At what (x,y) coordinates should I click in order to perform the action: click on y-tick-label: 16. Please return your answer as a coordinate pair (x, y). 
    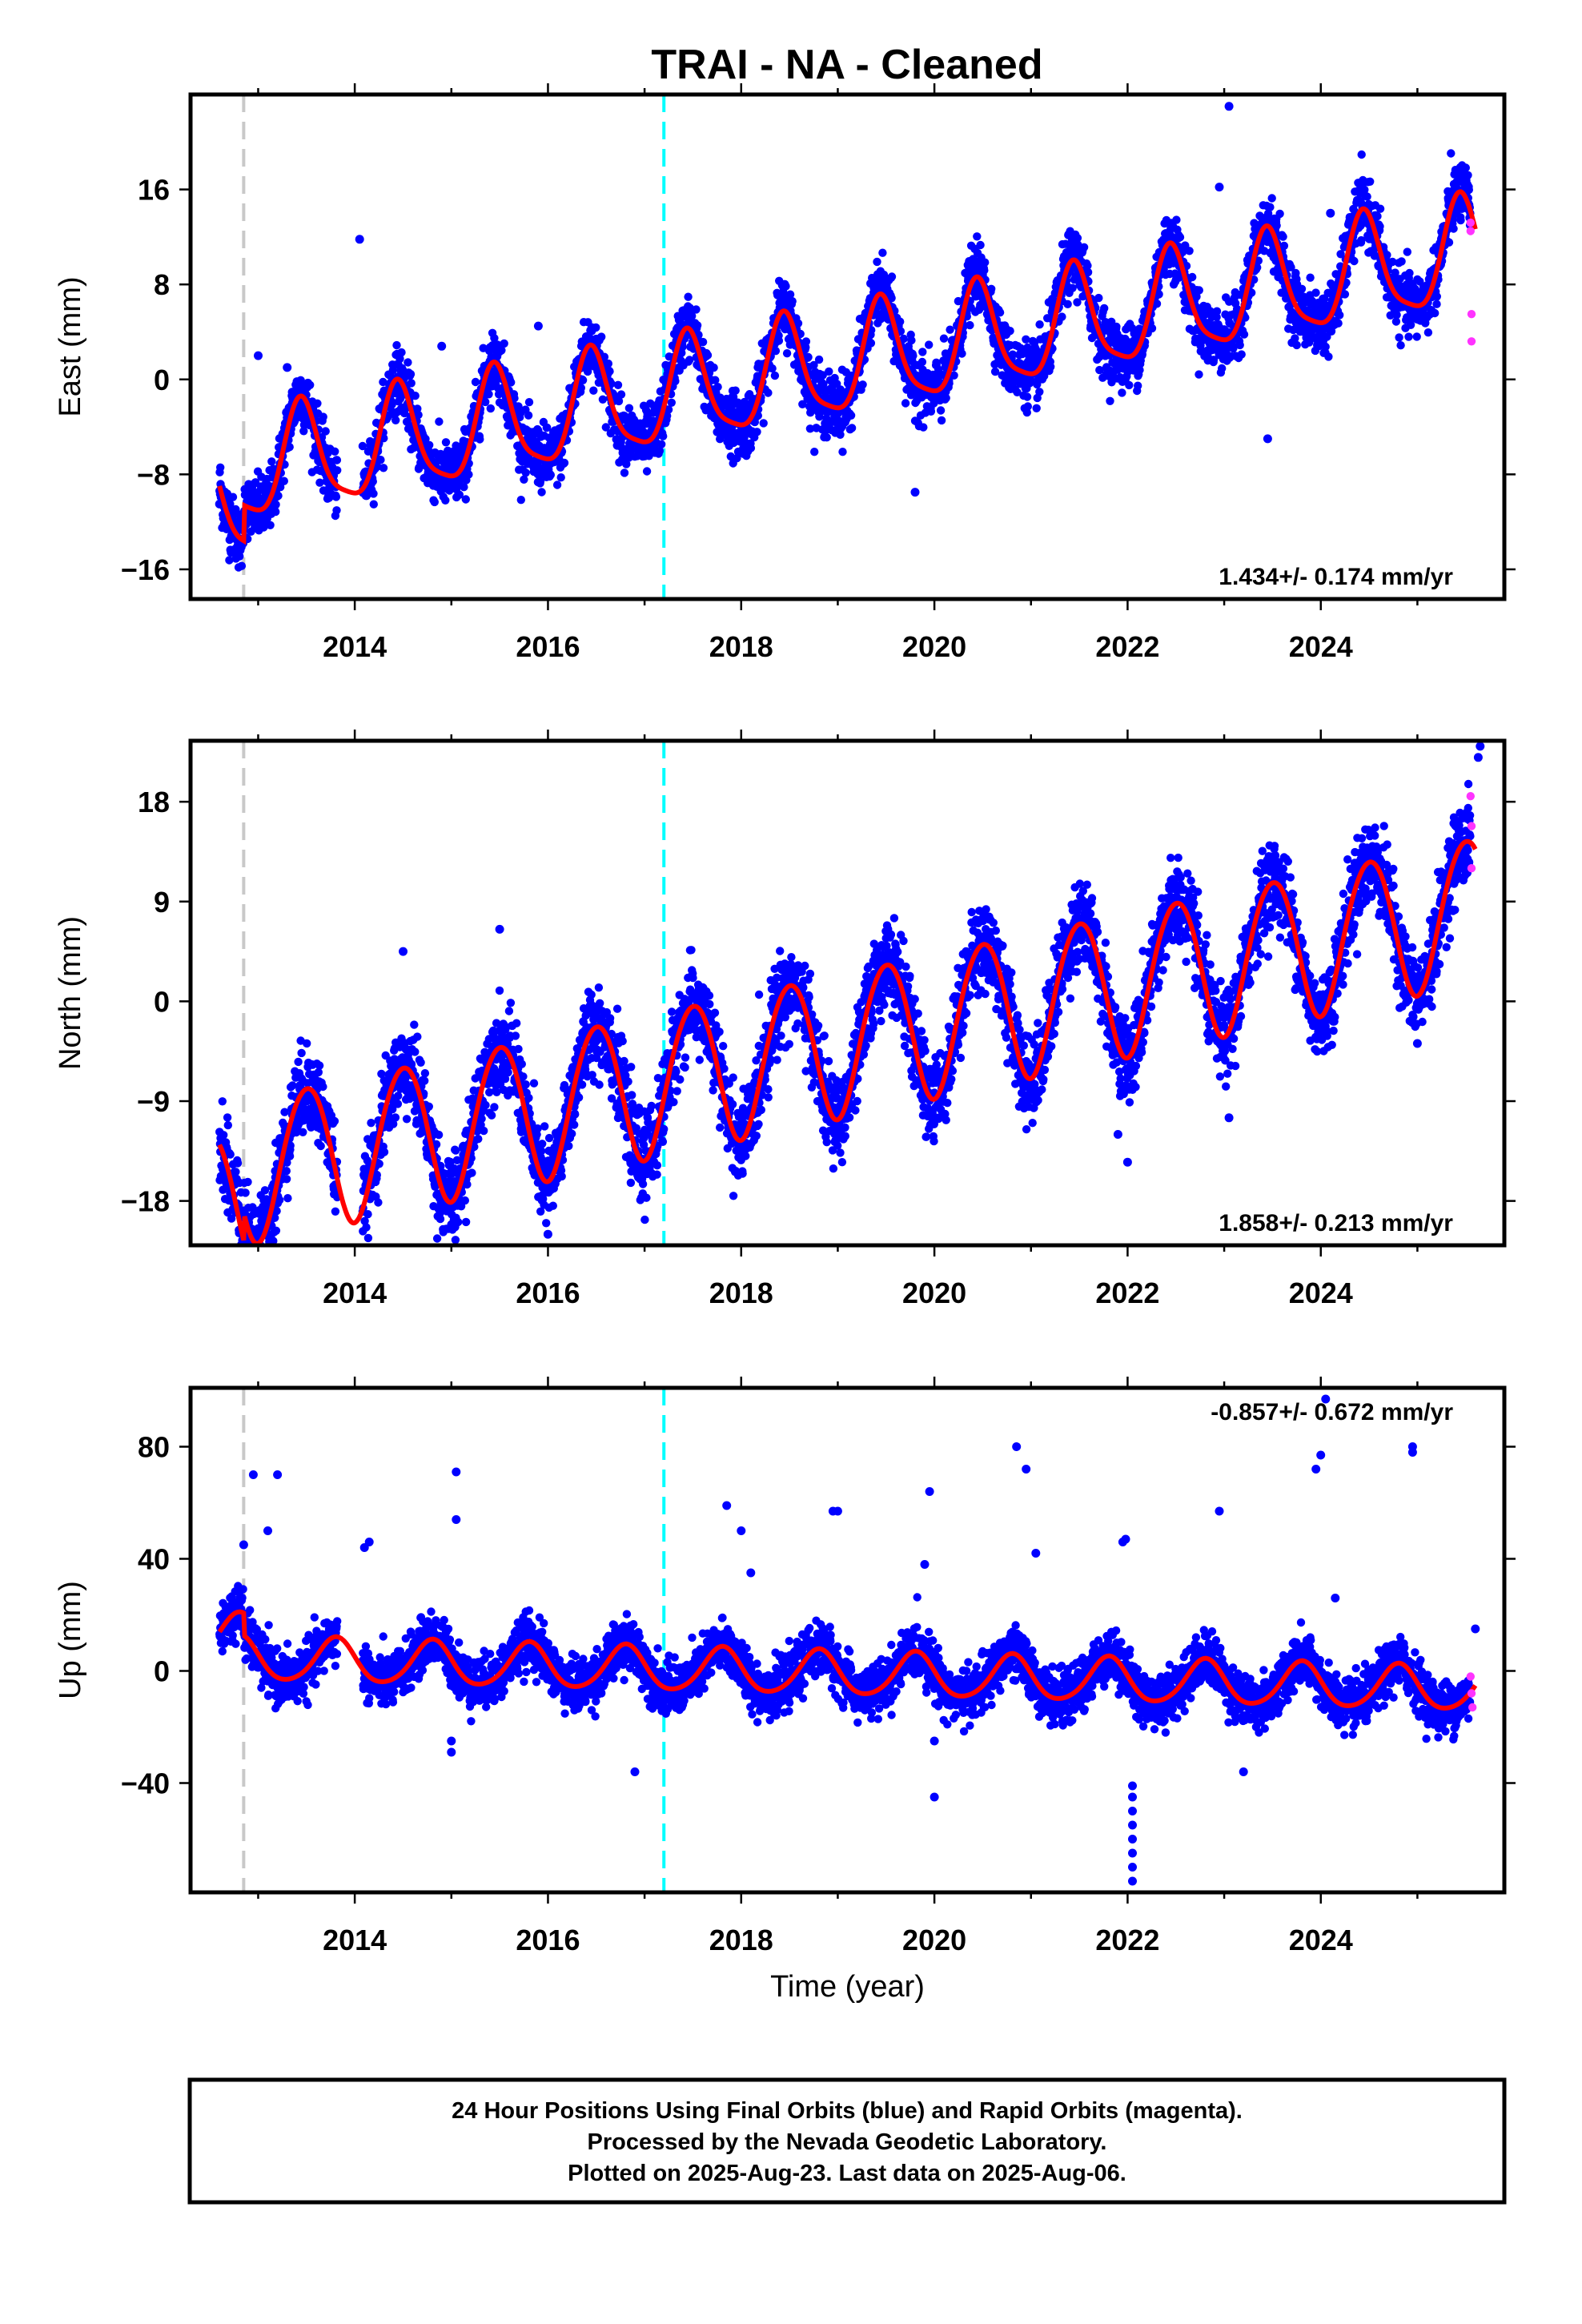
    Looking at the image, I should click on (154, 190).